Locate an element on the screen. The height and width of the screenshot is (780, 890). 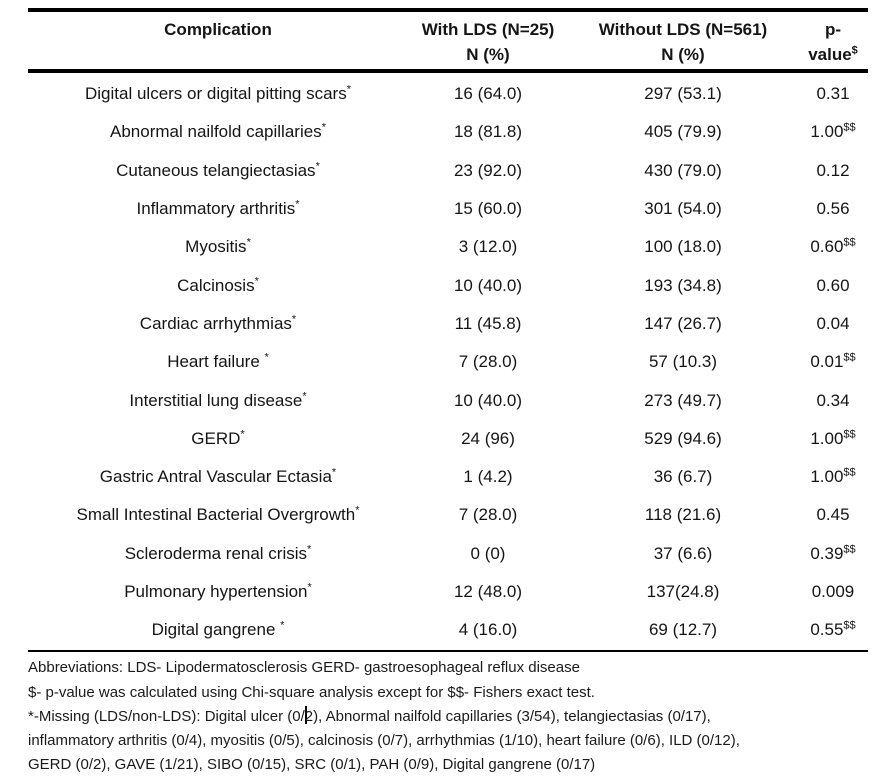
complication-cell: Abnormal nailfold capillaries* is located at coordinates (218, 132).